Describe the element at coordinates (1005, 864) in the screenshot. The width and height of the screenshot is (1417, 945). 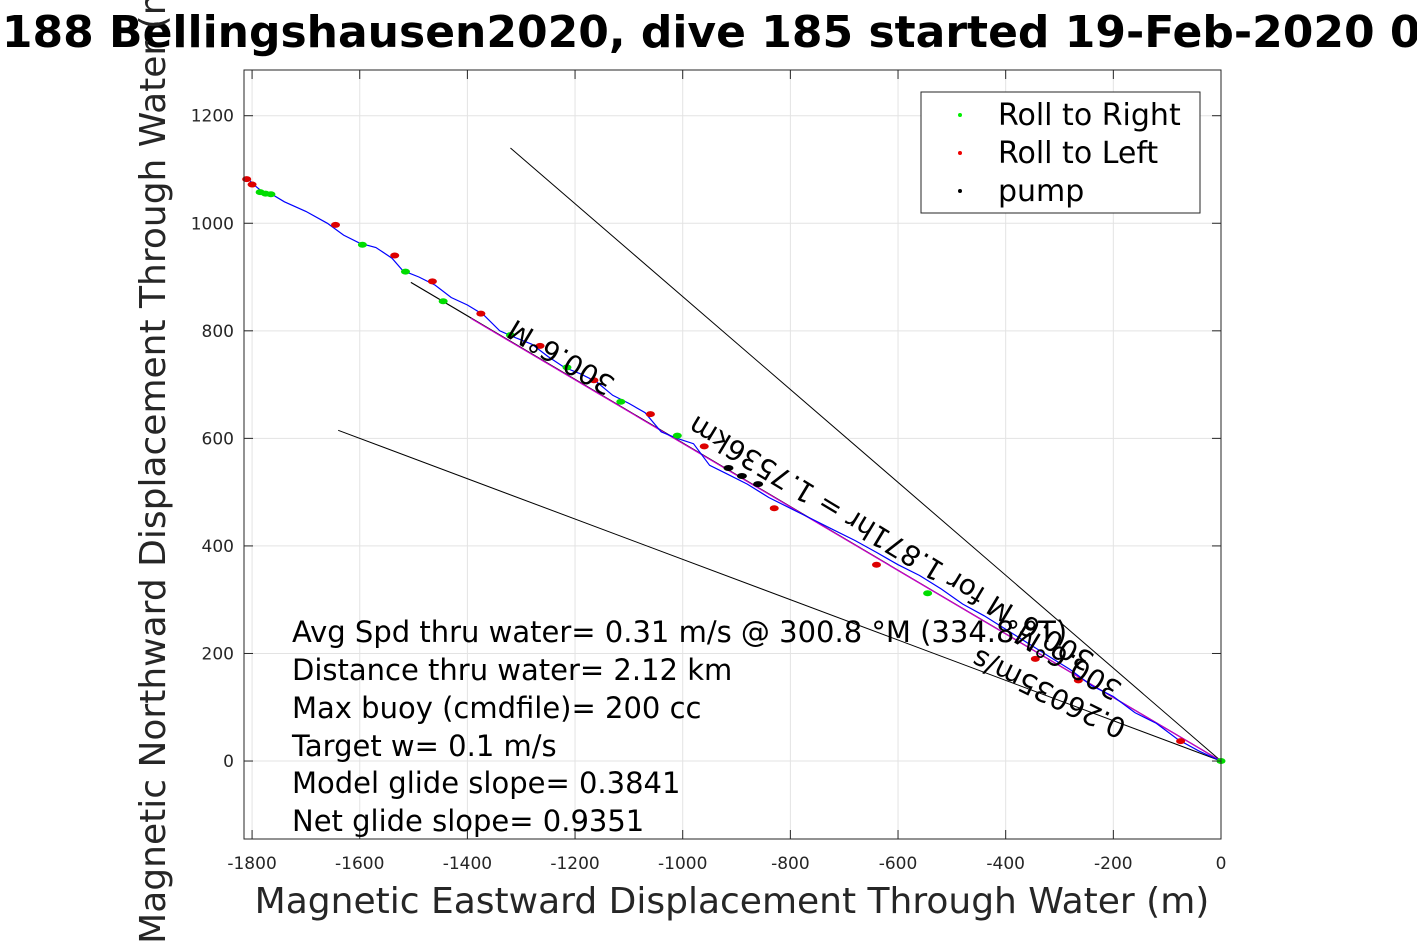
I see `x-tick-label: -400` at that location.